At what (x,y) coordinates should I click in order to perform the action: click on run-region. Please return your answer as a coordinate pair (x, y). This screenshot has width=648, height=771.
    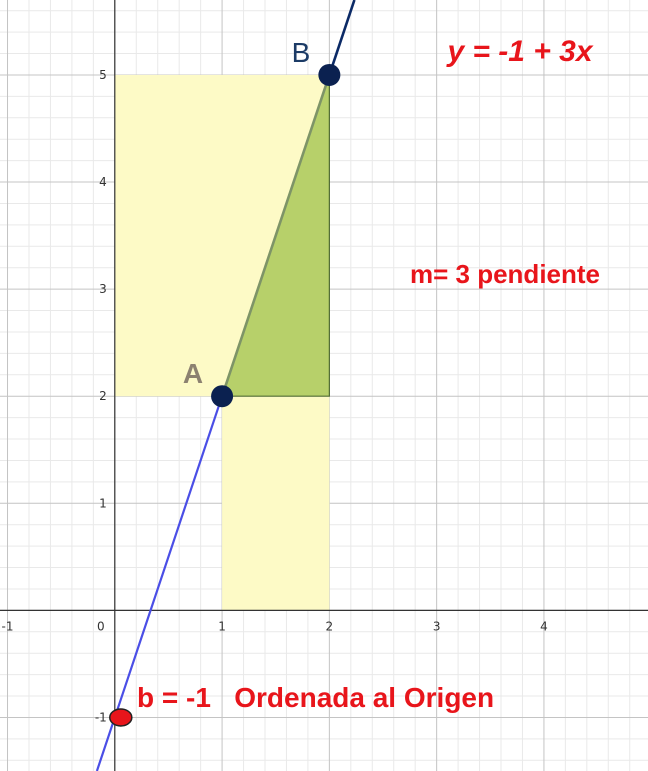
    Looking at the image, I should click on (276, 503).